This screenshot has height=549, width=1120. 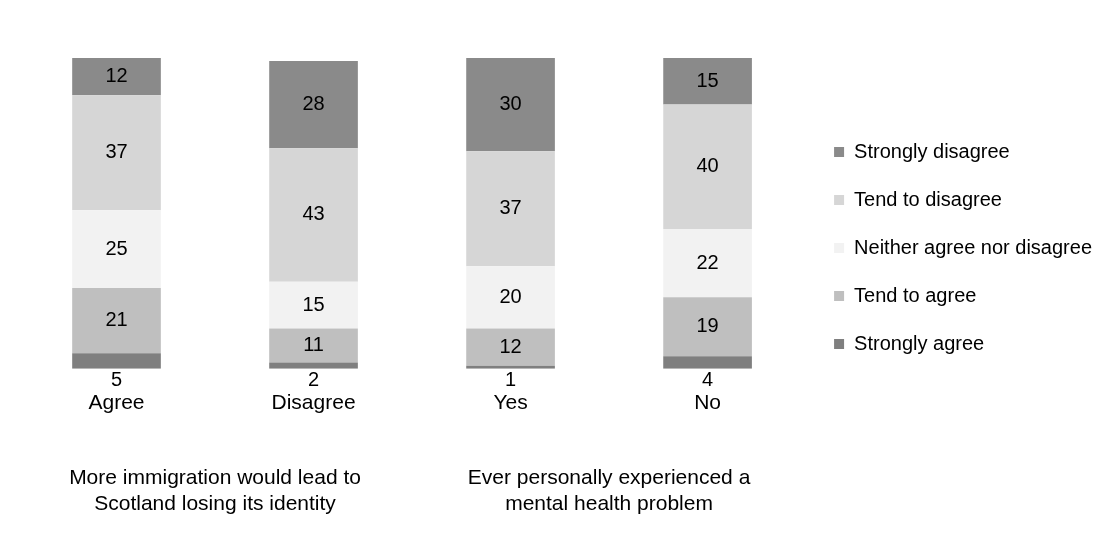 What do you see at coordinates (116, 379) in the screenshot?
I see `data-label: 5` at bounding box center [116, 379].